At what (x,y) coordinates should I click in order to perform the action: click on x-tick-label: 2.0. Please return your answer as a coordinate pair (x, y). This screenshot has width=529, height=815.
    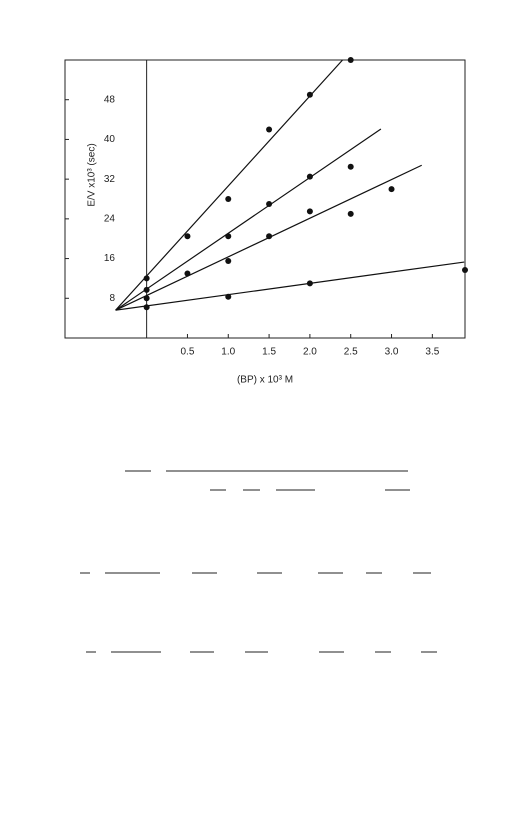
    Looking at the image, I should click on (310, 352).